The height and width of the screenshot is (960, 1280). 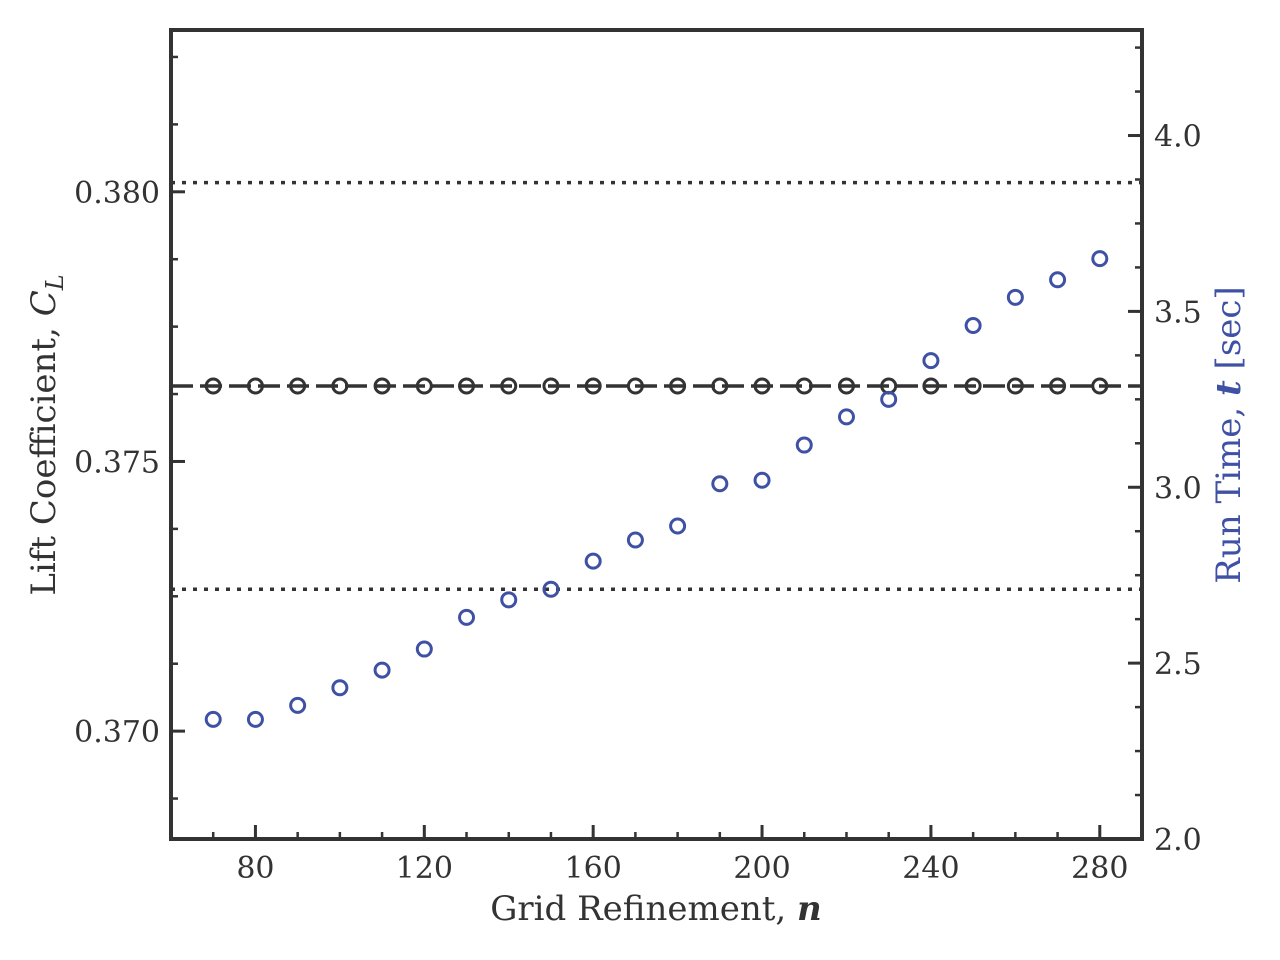 What do you see at coordinates (255, 868) in the screenshot?
I see `x-tick-label: 80` at bounding box center [255, 868].